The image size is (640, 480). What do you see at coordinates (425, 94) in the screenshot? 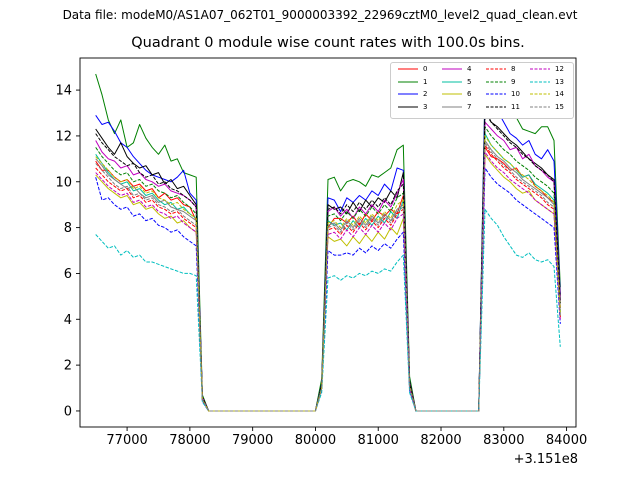
I see `legend-label: 2` at bounding box center [425, 94].